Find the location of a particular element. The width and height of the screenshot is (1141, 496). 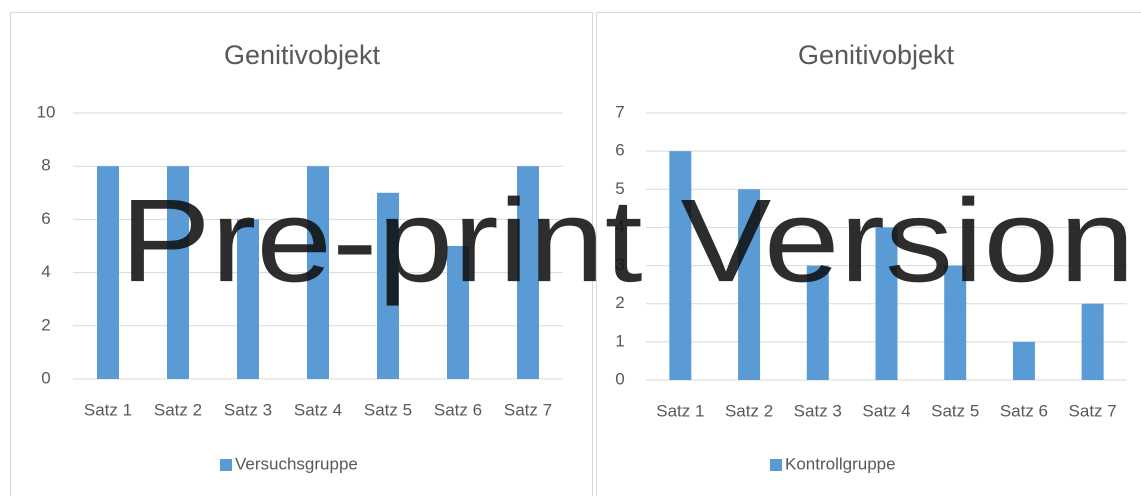

legend-label: Kontrollgruppe is located at coordinates (840, 463).